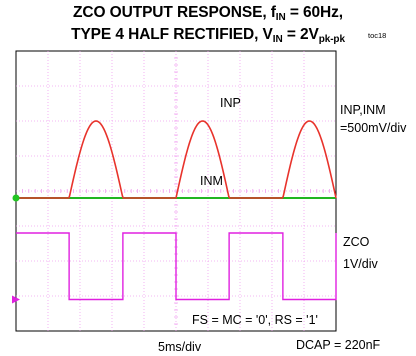  What do you see at coordinates (373, 128) in the screenshot?
I see `inp-inm-scale-label: =500mV/div` at bounding box center [373, 128].